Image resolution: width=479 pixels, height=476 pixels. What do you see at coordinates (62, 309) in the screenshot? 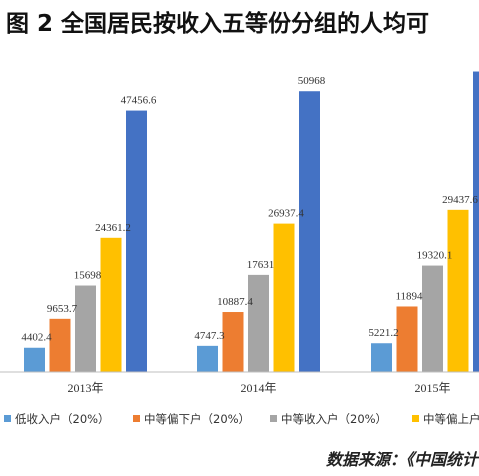
I see `data-label: 9653.7` at bounding box center [62, 309].